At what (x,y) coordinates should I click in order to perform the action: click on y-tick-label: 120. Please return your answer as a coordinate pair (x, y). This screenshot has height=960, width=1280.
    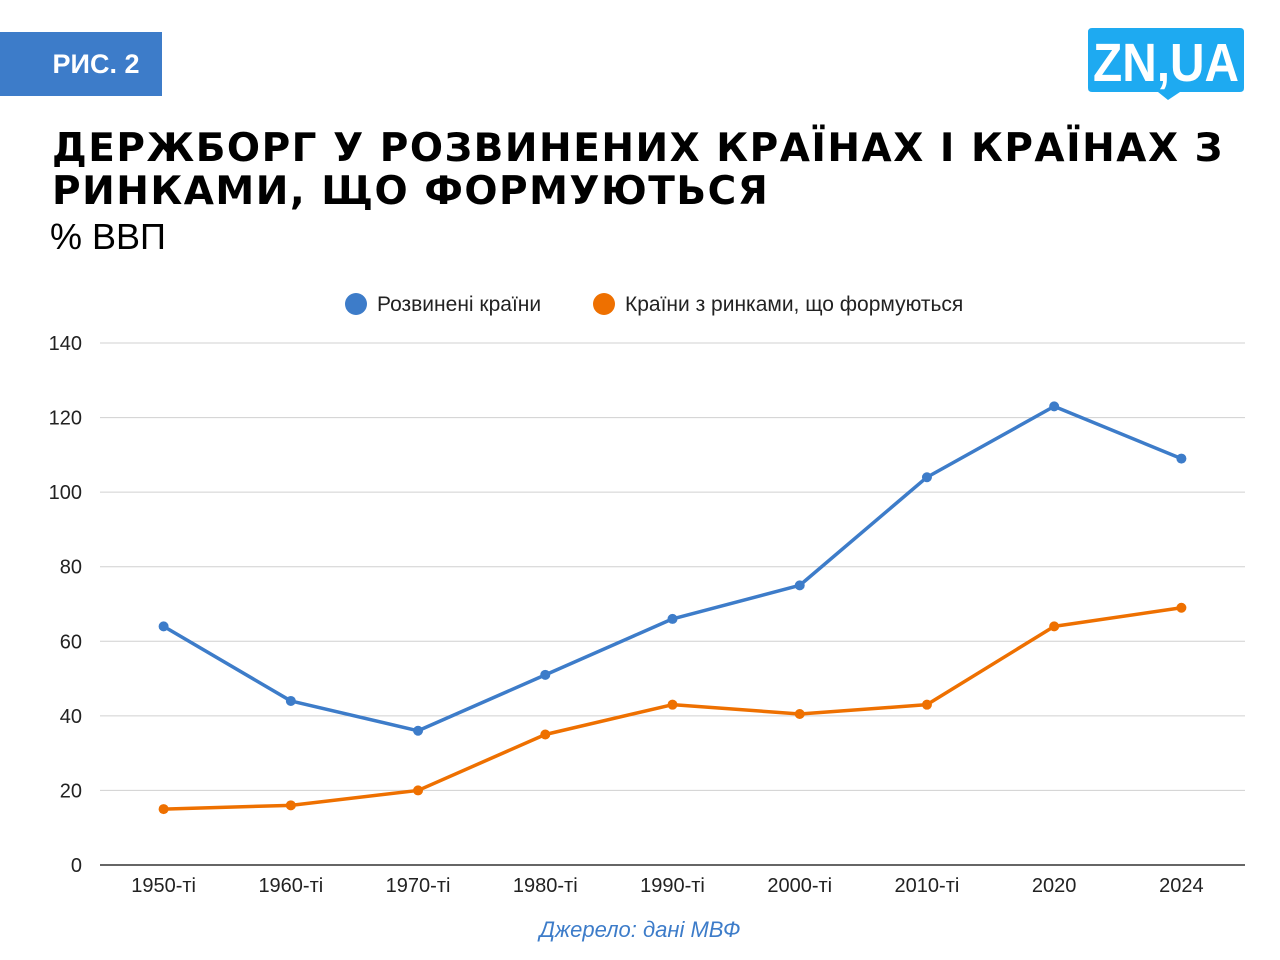
    Looking at the image, I should click on (65, 419).